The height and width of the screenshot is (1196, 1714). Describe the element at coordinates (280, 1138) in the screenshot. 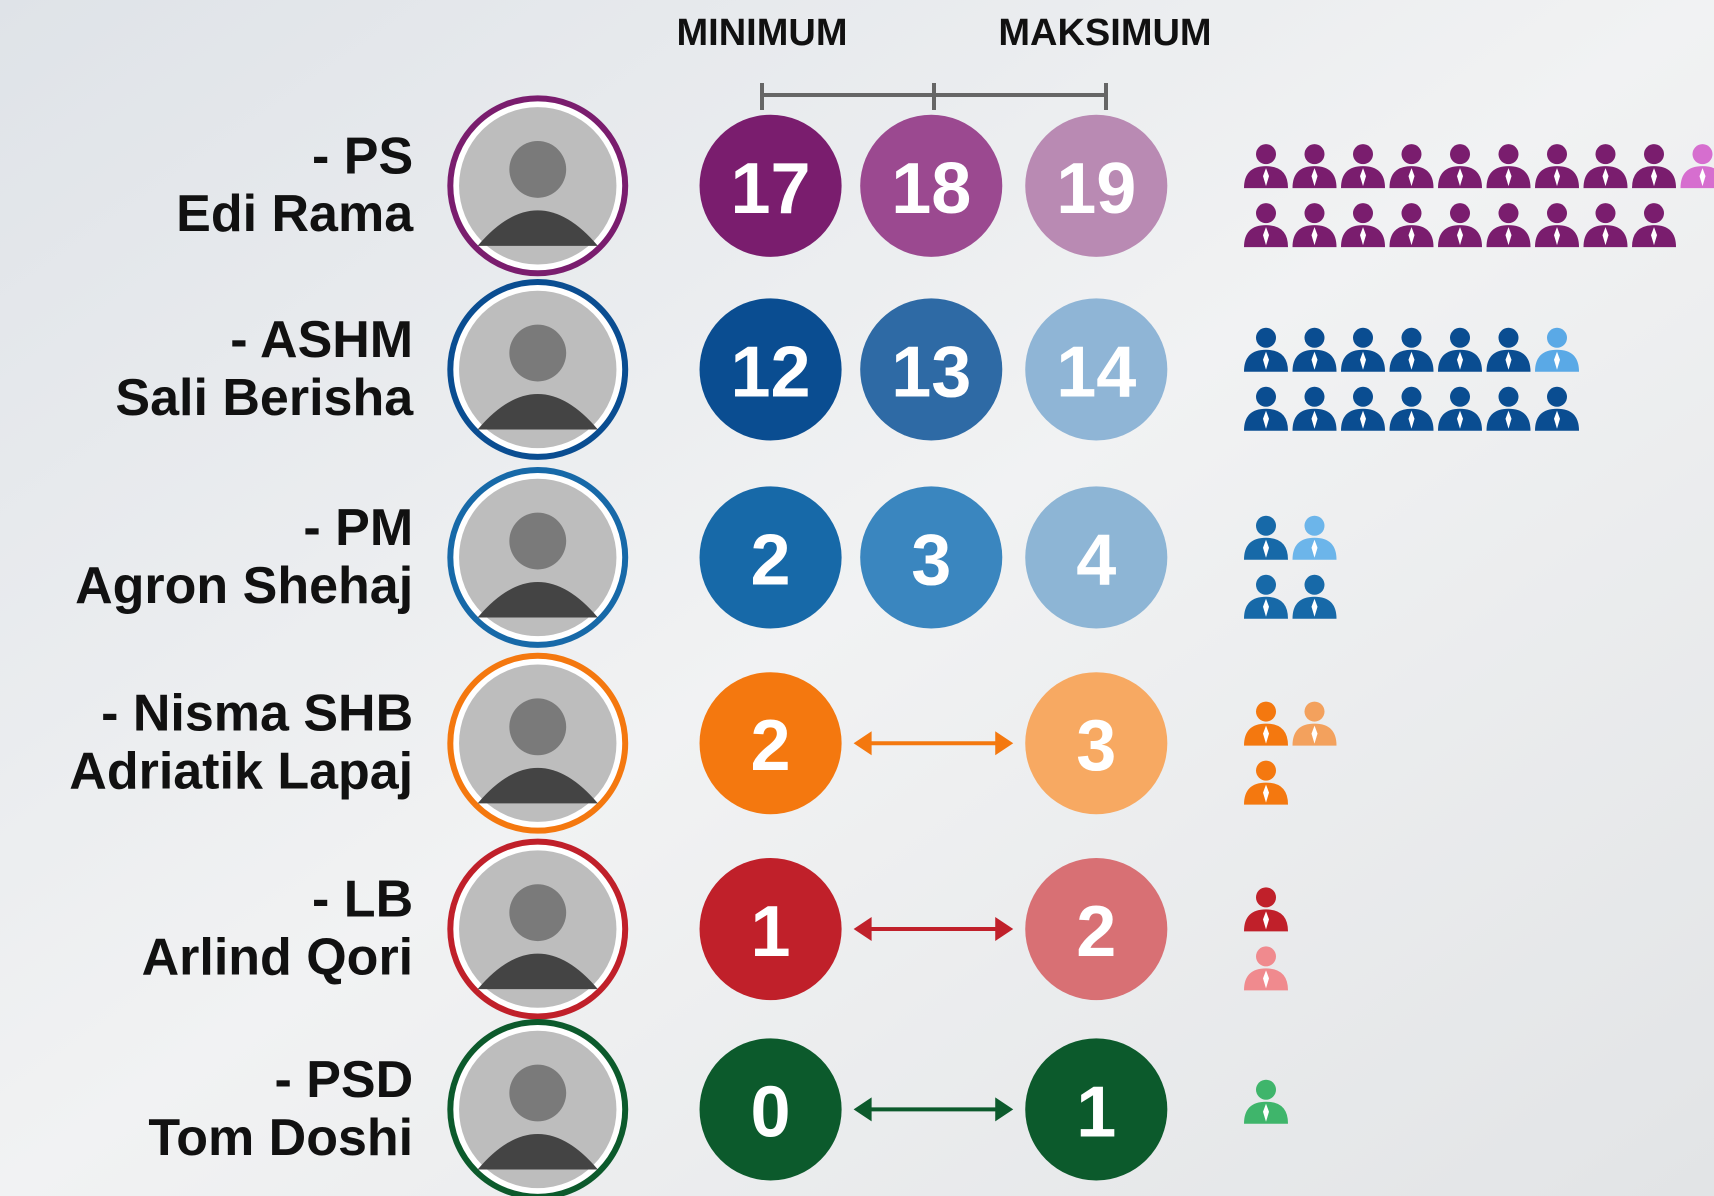

I see `leader-name: Tom Doshi` at that location.